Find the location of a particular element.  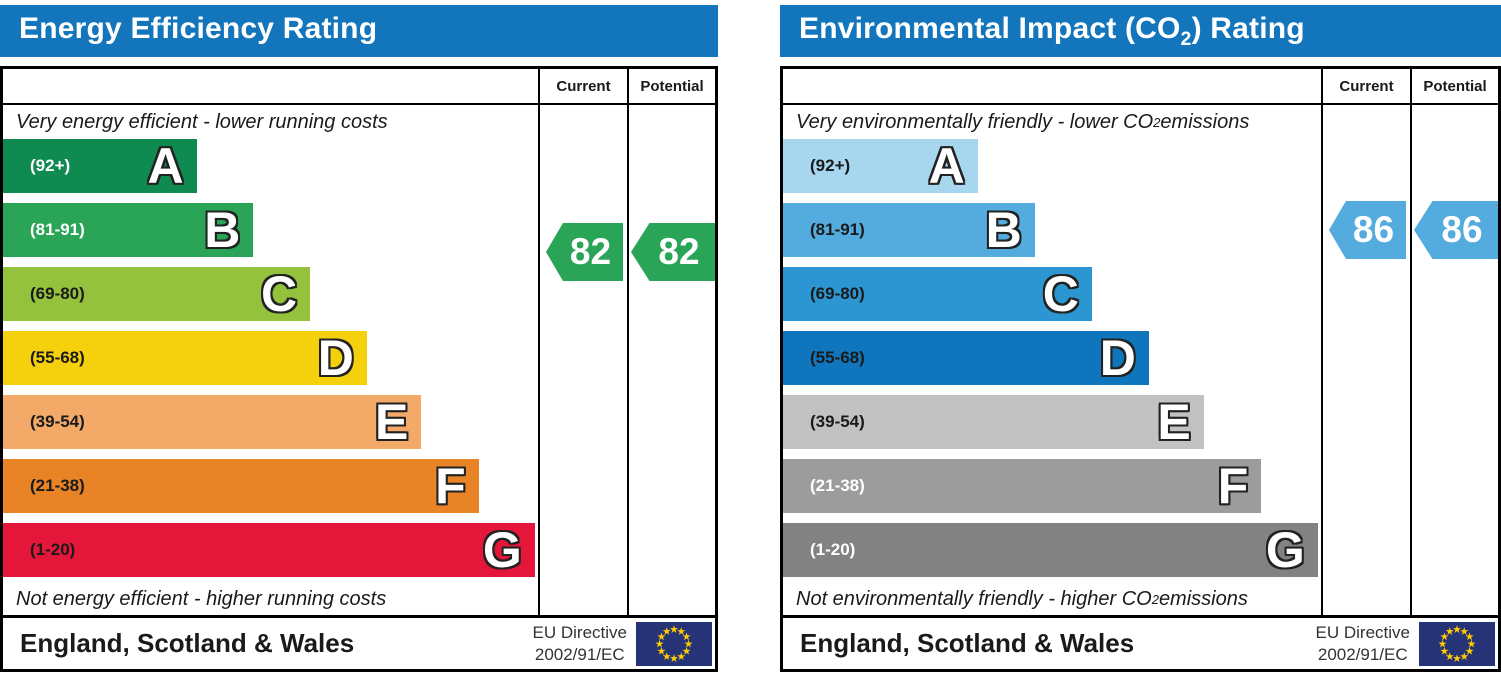

chart-title: Environmental Impact (CO2) Rating is located at coordinates (1052, 30).